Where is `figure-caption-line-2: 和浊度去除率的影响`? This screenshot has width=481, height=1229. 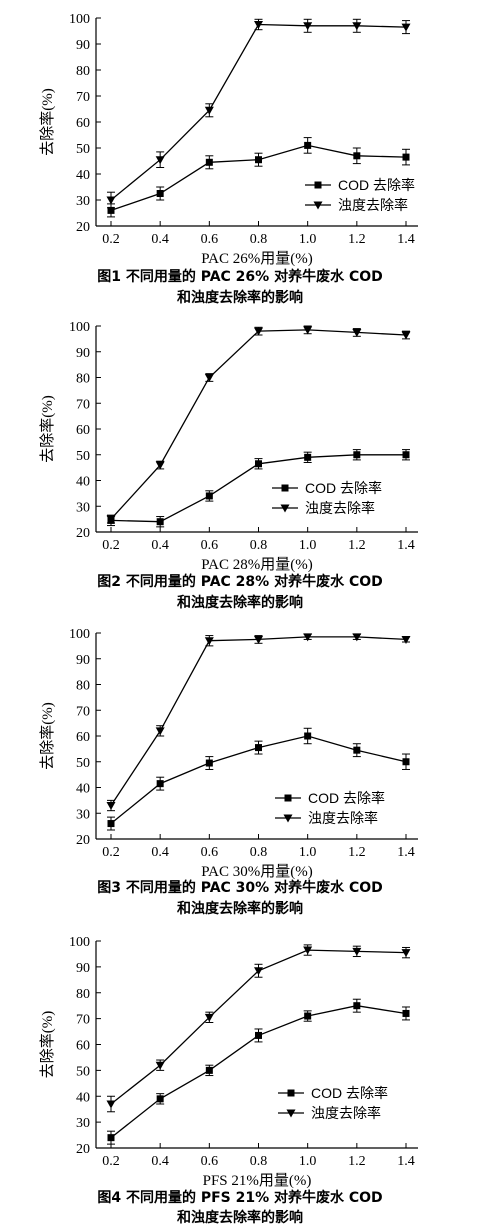
figure-caption-line-2: 和浊度去除率的影响 is located at coordinates (240, 1217).